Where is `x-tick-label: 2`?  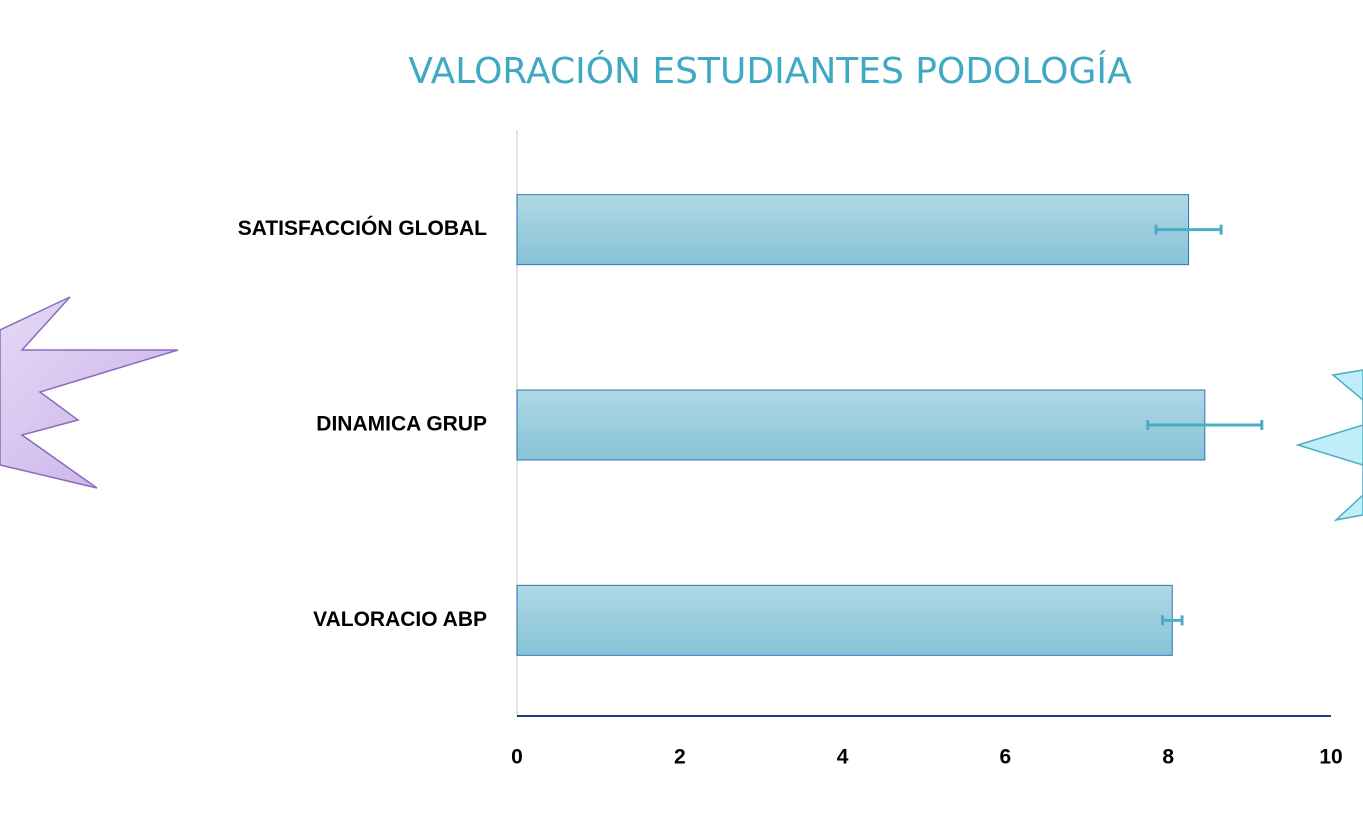 x-tick-label: 2 is located at coordinates (680, 757).